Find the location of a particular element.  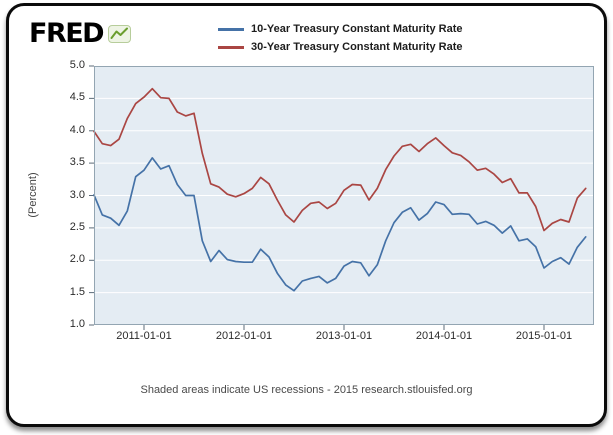

x-tick-label: 2012-01-01 is located at coordinates (244, 336).